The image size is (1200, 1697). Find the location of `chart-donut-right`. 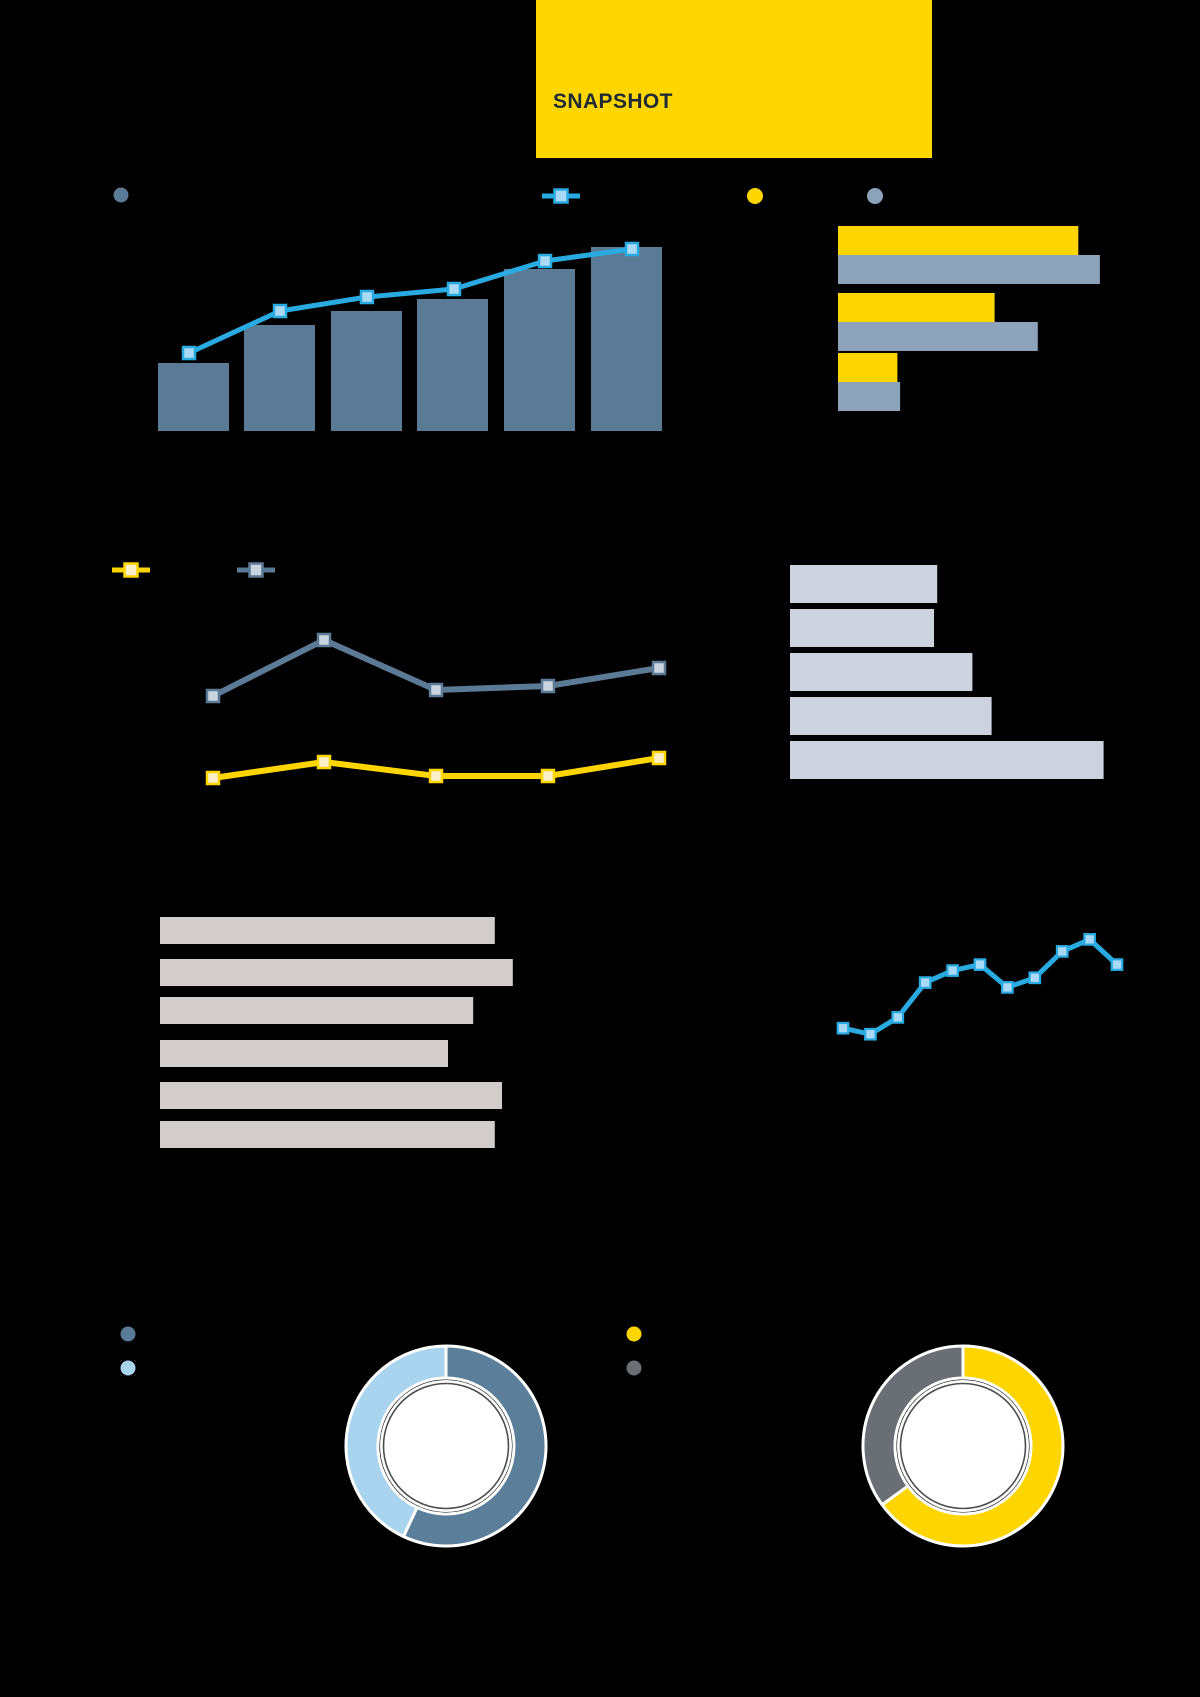

chart-donut-right is located at coordinates (845, 1437).